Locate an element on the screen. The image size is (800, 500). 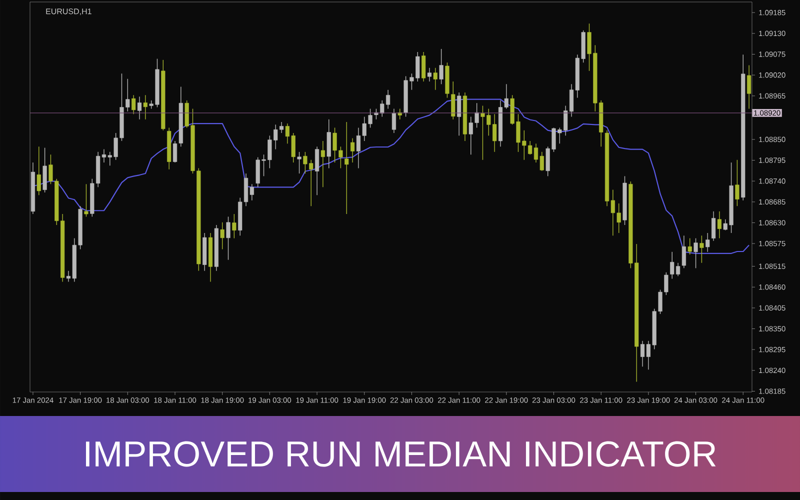
text: EURUSD,H1 is located at coordinates (69, 12).